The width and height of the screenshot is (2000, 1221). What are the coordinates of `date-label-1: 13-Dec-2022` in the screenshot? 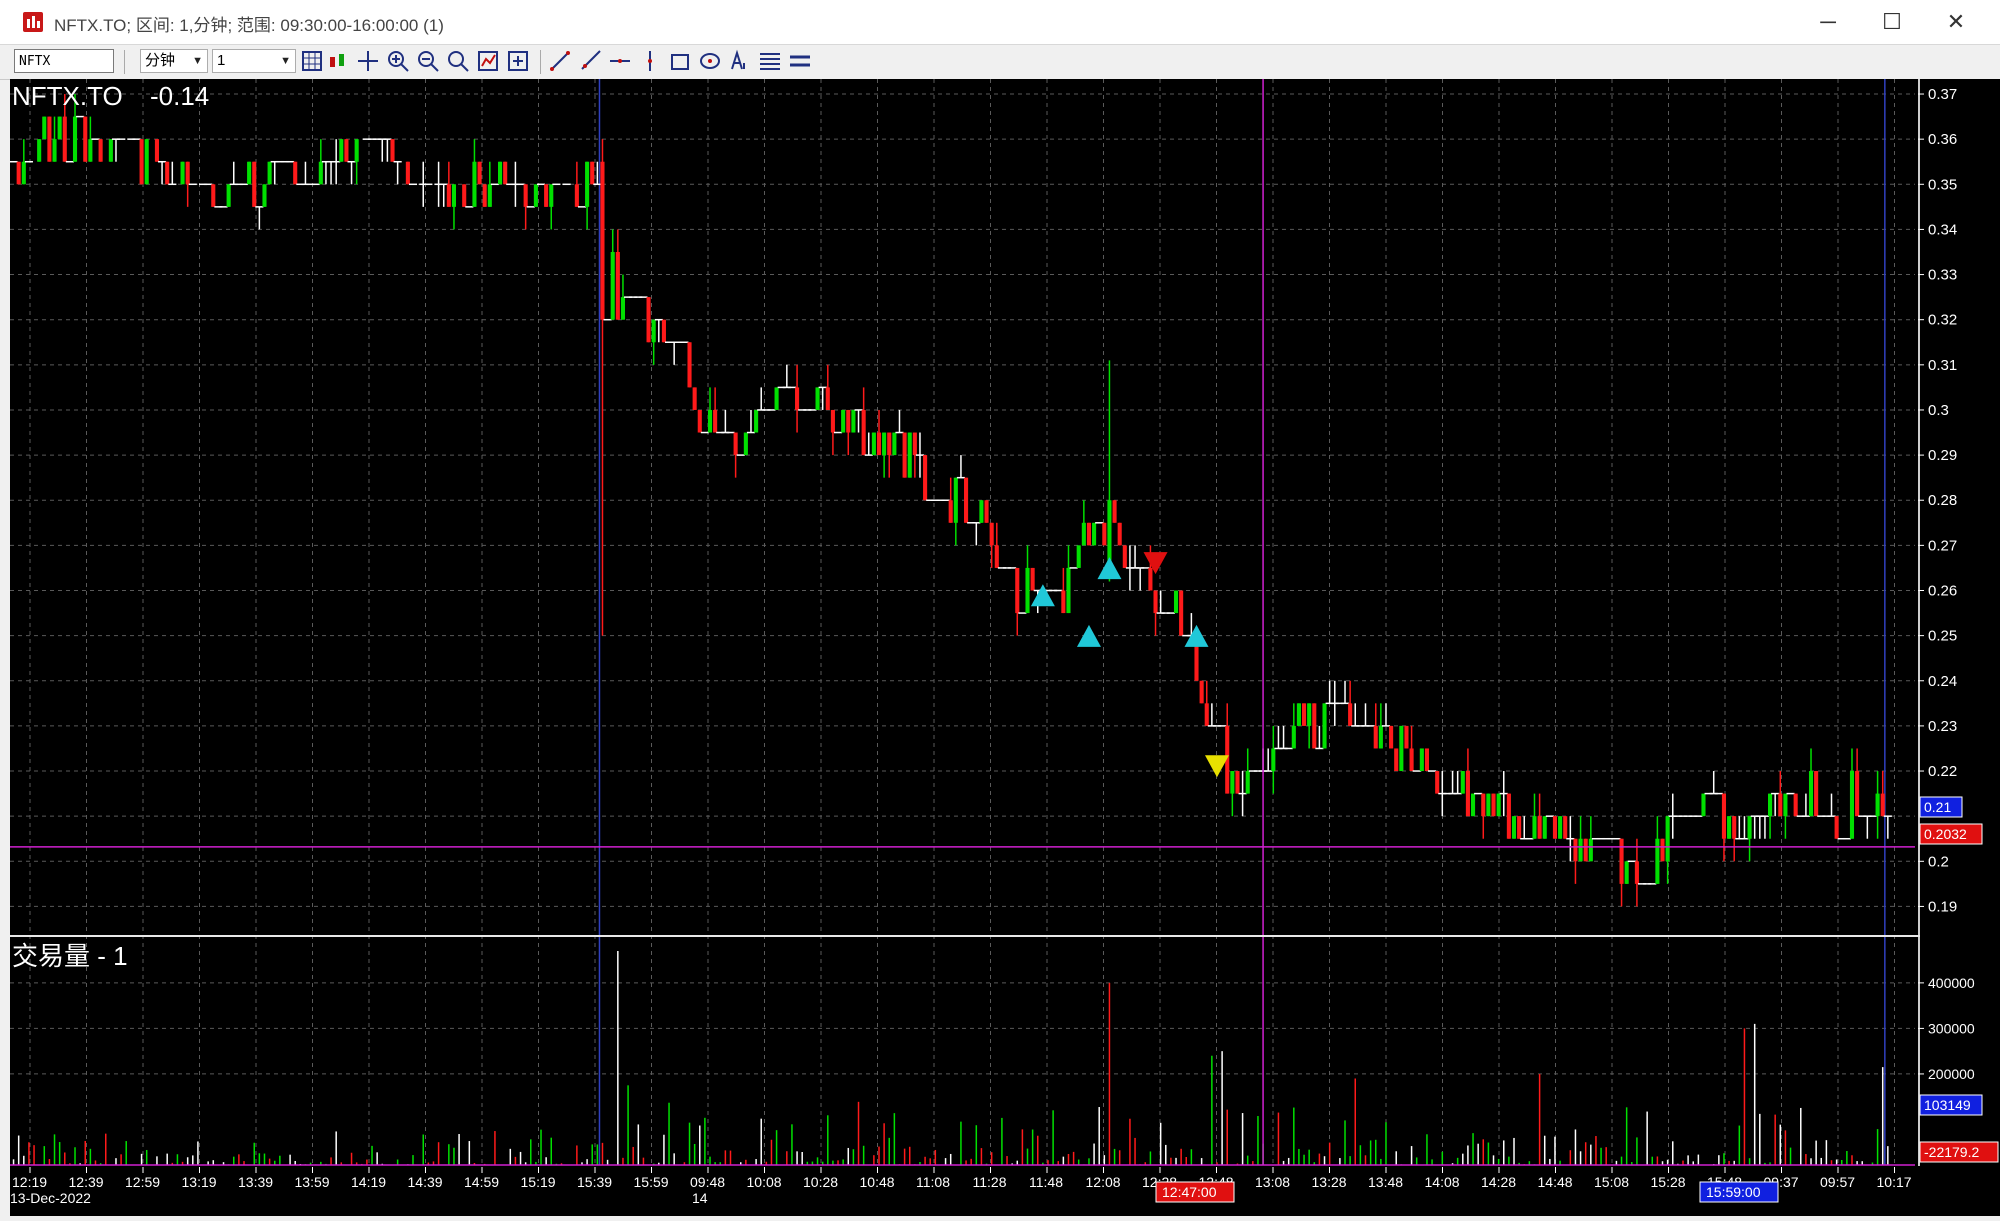 It's located at (50, 1198).